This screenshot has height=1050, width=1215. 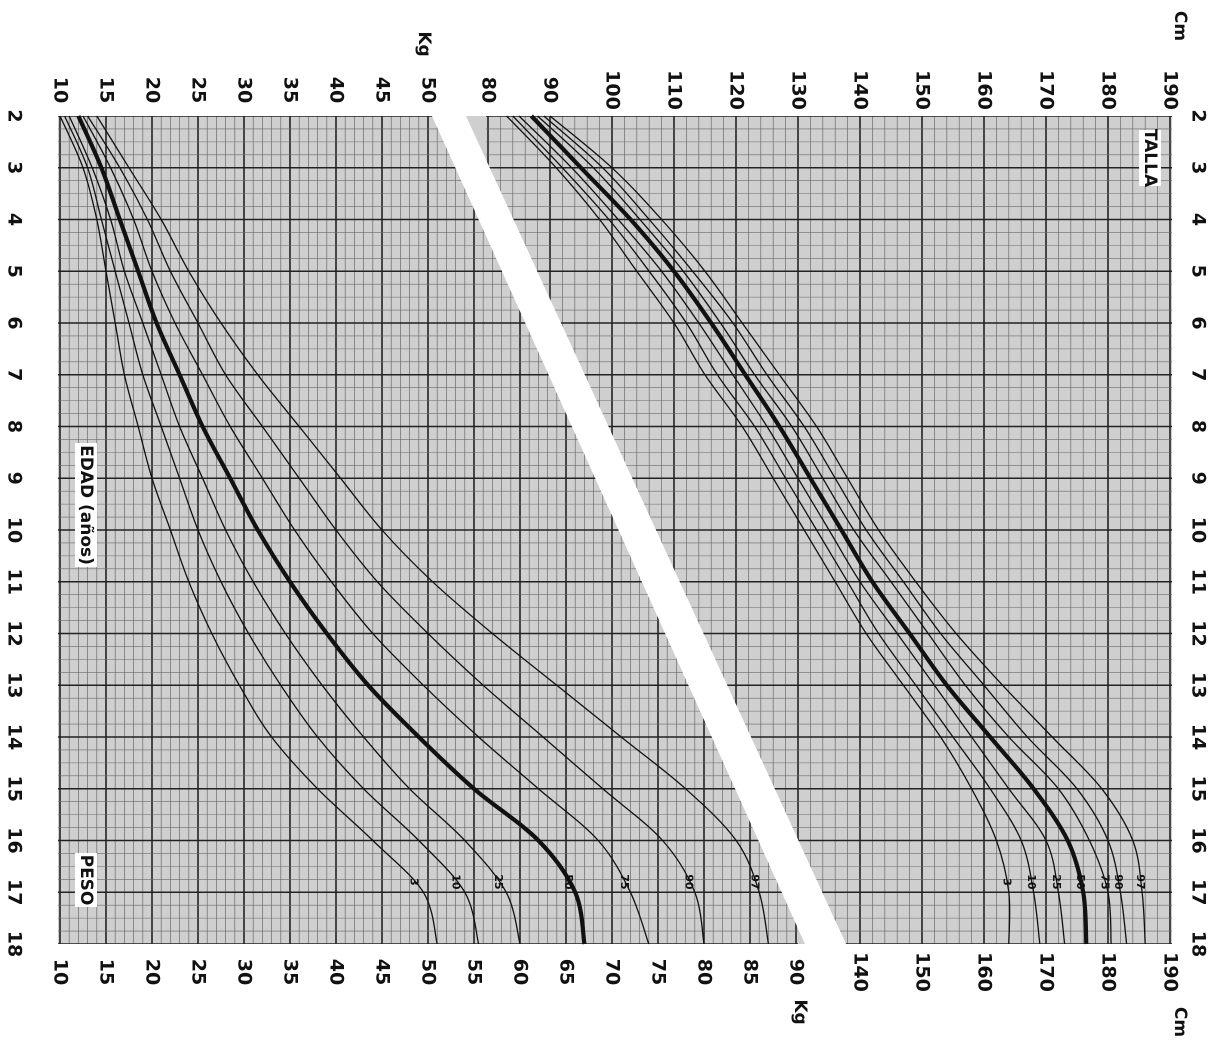 I want to click on peso-title-backing, so click(x=86, y=880).